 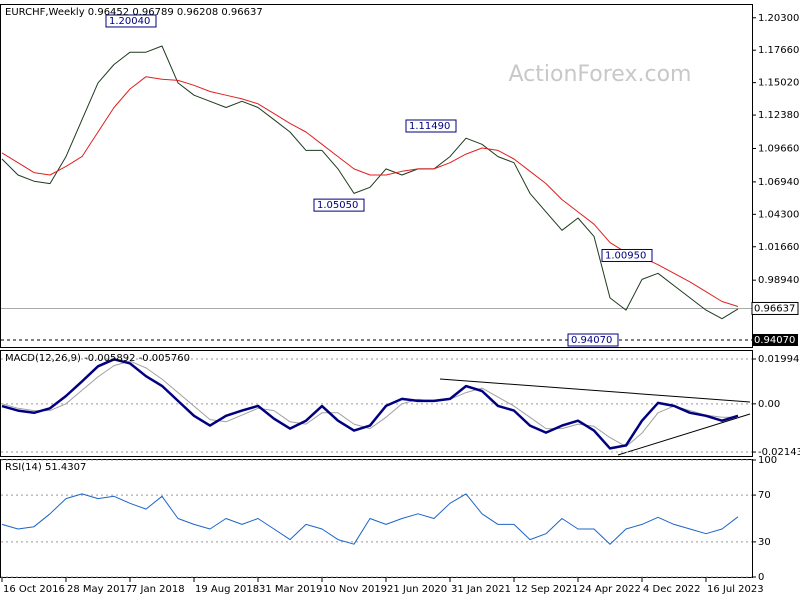 I want to click on y-tick-label: 70, so click(x=764, y=495).